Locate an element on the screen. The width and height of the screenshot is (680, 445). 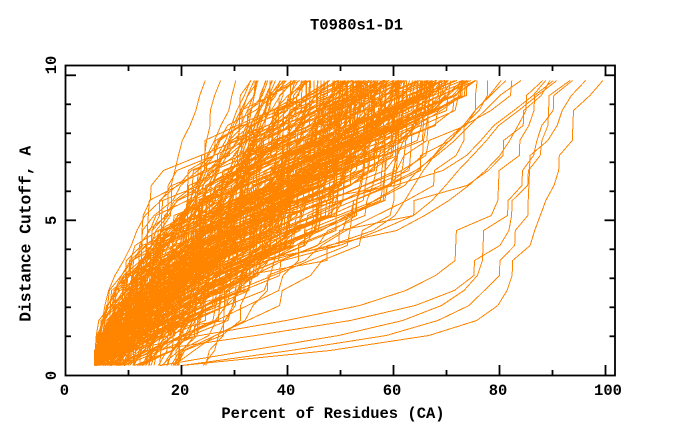
svg-text: 80 is located at coordinates (498, 391).